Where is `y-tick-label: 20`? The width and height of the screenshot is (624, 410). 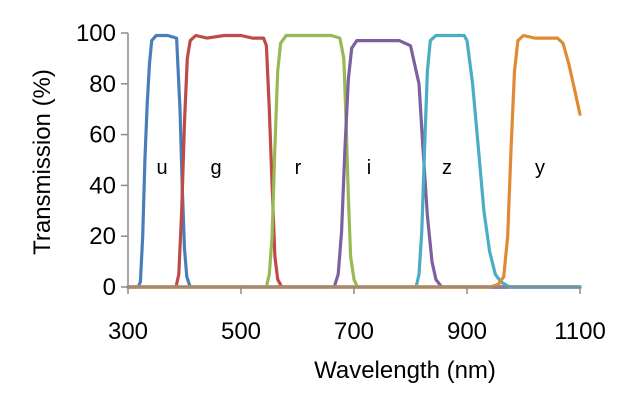 y-tick-label: 20 is located at coordinates (102, 236).